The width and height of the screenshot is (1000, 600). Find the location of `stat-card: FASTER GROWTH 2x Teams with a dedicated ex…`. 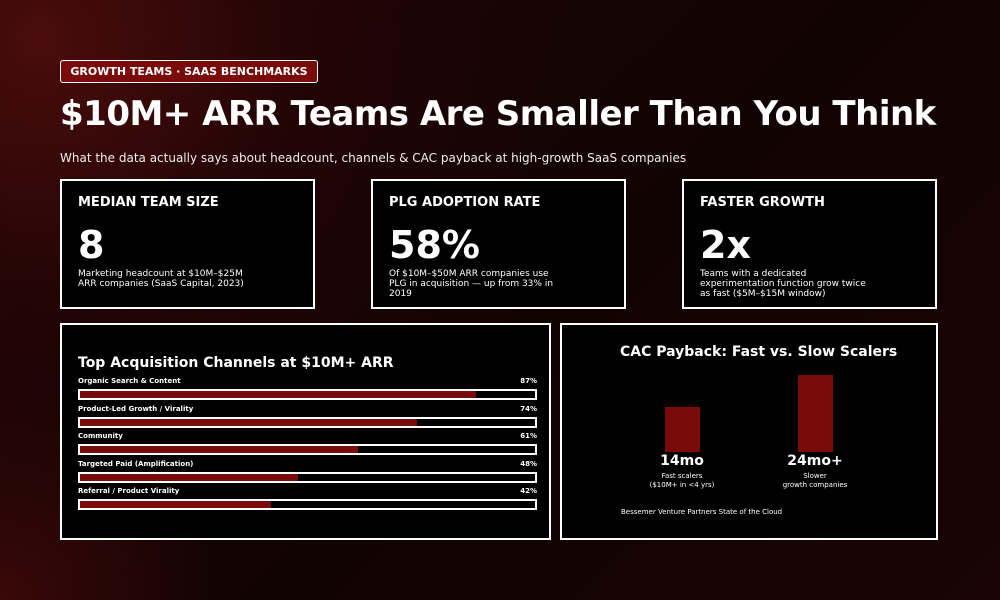

stat-card: FASTER GROWTH 2x Teams with a dedicated ex… is located at coordinates (809, 244).